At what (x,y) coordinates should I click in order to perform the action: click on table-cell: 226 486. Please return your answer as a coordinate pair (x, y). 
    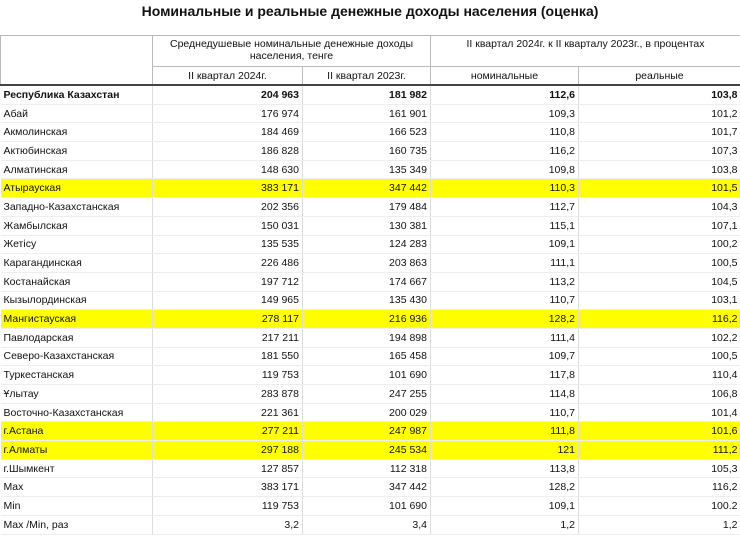
    Looking at the image, I should click on (227, 263).